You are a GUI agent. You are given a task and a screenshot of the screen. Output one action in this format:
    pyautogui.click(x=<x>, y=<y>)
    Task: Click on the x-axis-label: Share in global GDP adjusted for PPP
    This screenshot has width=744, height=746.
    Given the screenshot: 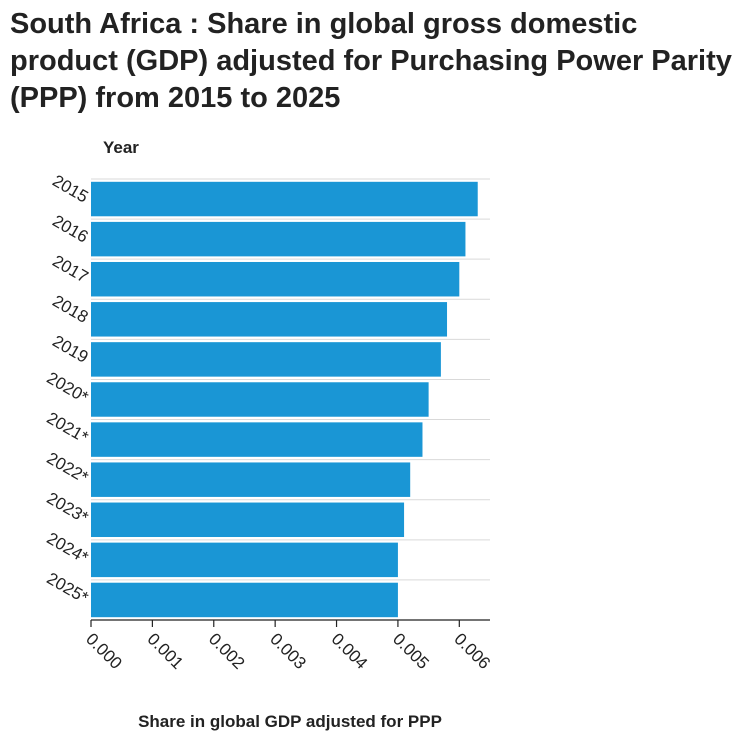 What is the action you would take?
    pyautogui.click(x=290, y=721)
    